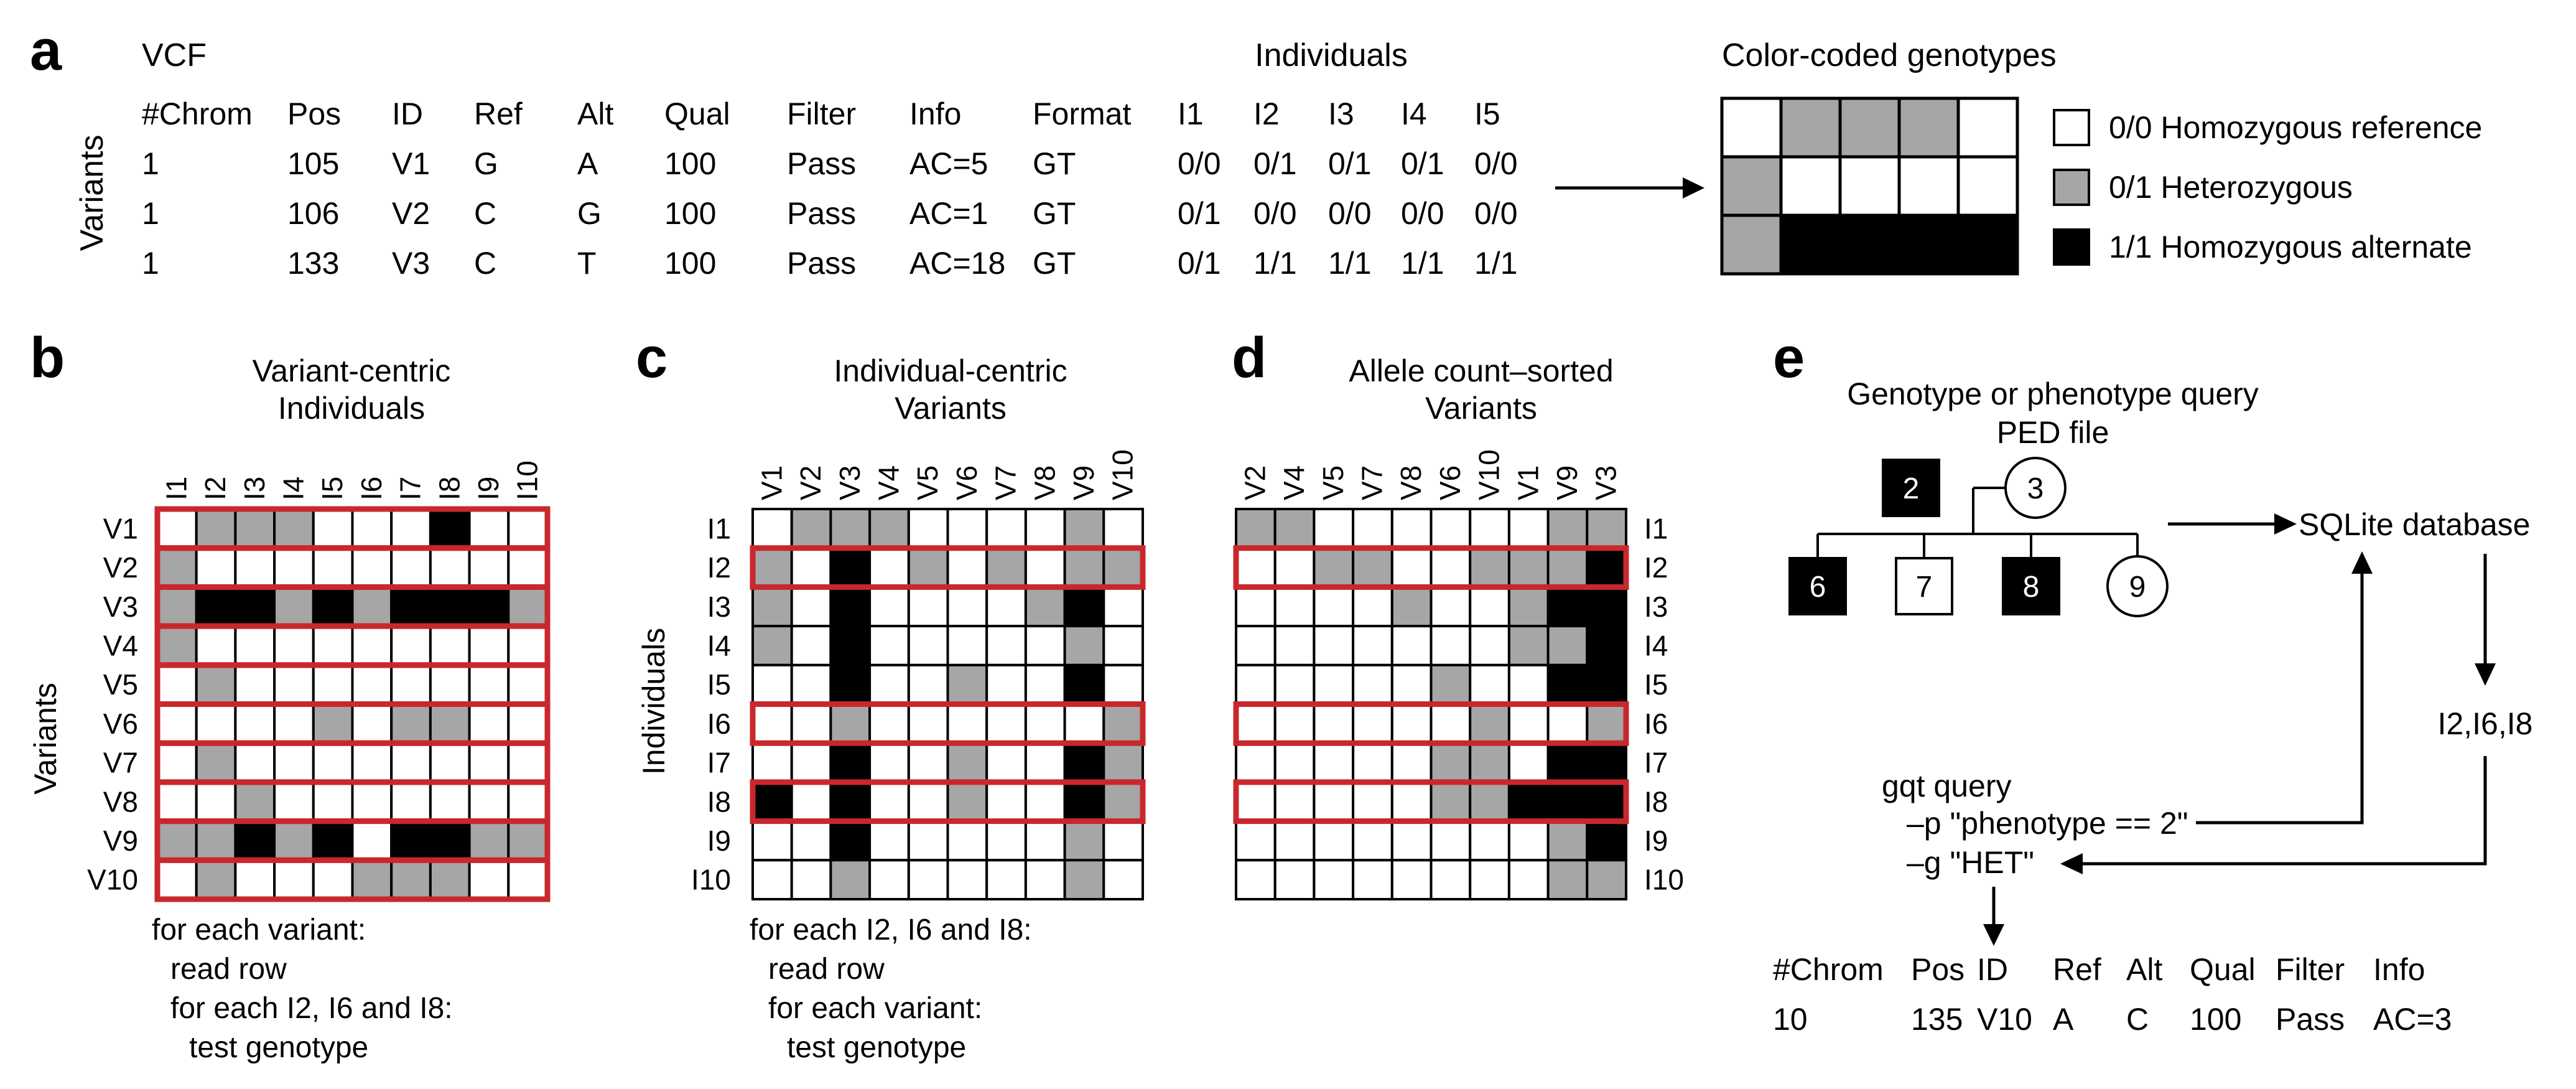 This screenshot has height=1089, width=2576. Describe the element at coordinates (1255, 482) in the screenshot. I see `column-label: V2` at that location.